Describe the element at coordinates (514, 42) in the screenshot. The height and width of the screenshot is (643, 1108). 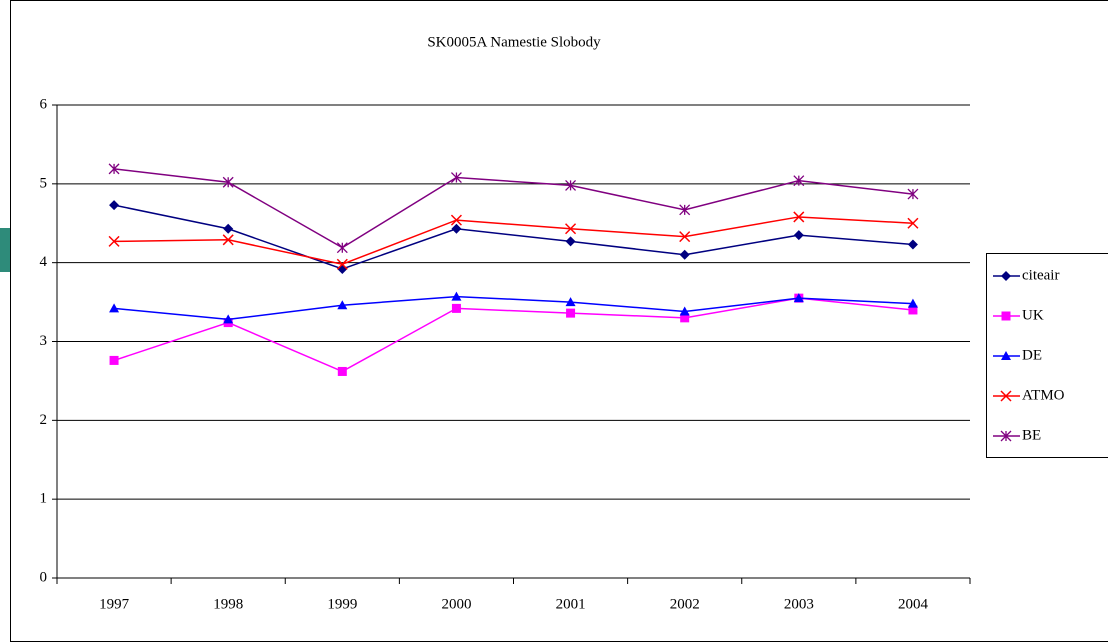
I see `chart-title: SK0005A Namestie Slobody` at that location.